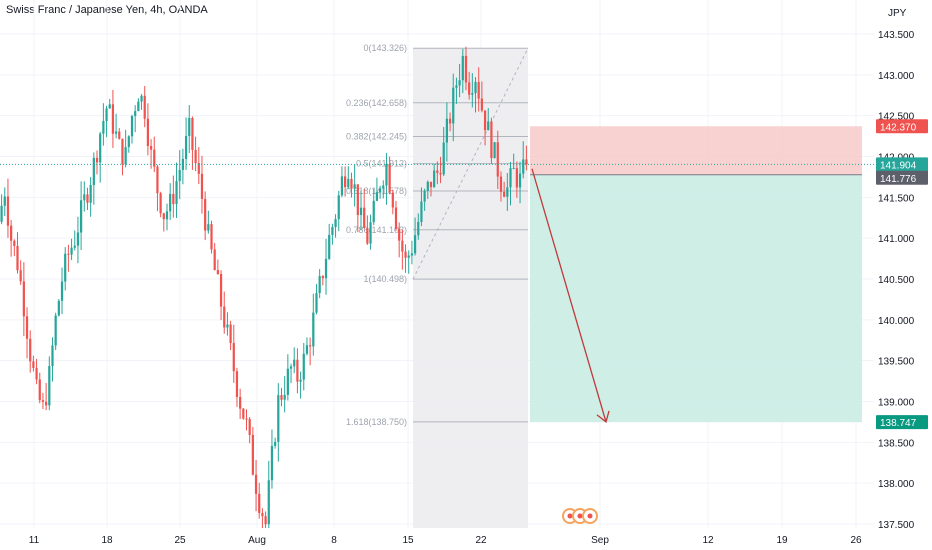  I want to click on time-axis-bg, so click(466, 539).